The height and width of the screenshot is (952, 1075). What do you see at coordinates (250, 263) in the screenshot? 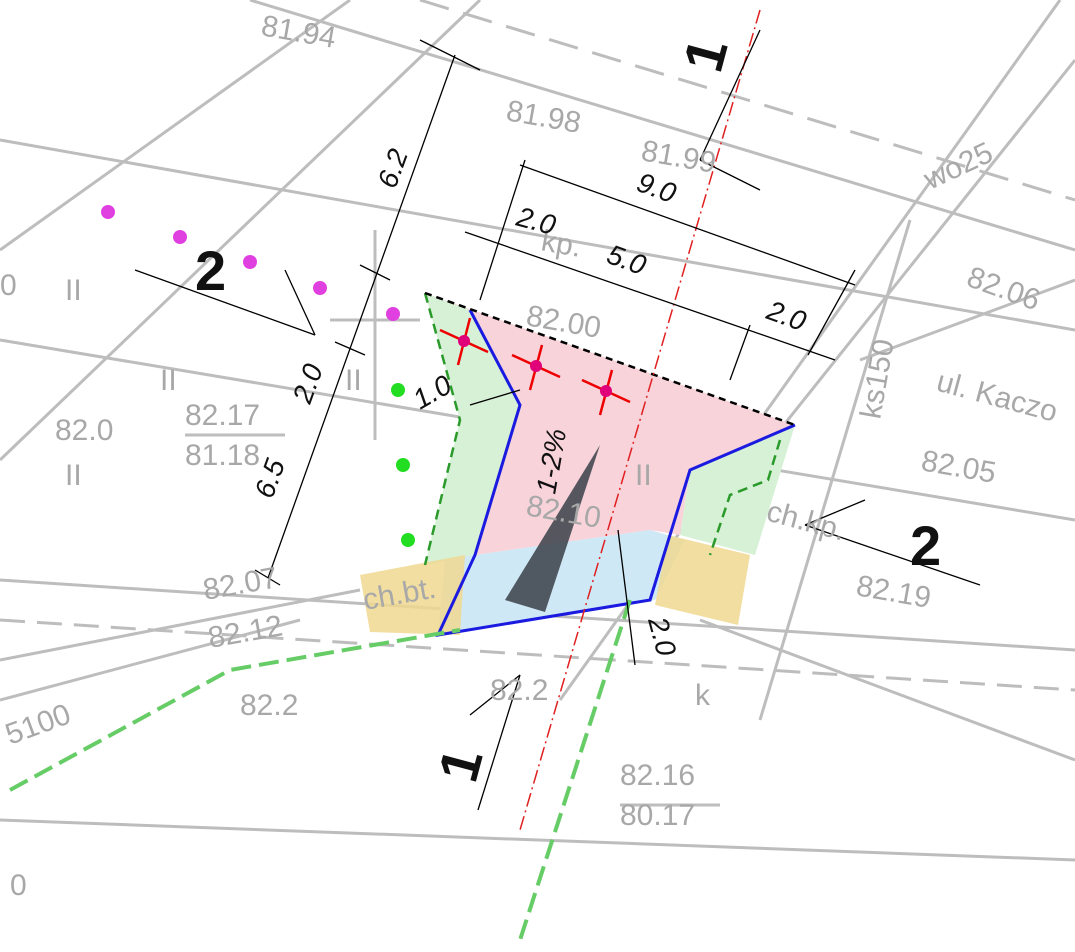
I see `magenta-dots` at bounding box center [250, 263].